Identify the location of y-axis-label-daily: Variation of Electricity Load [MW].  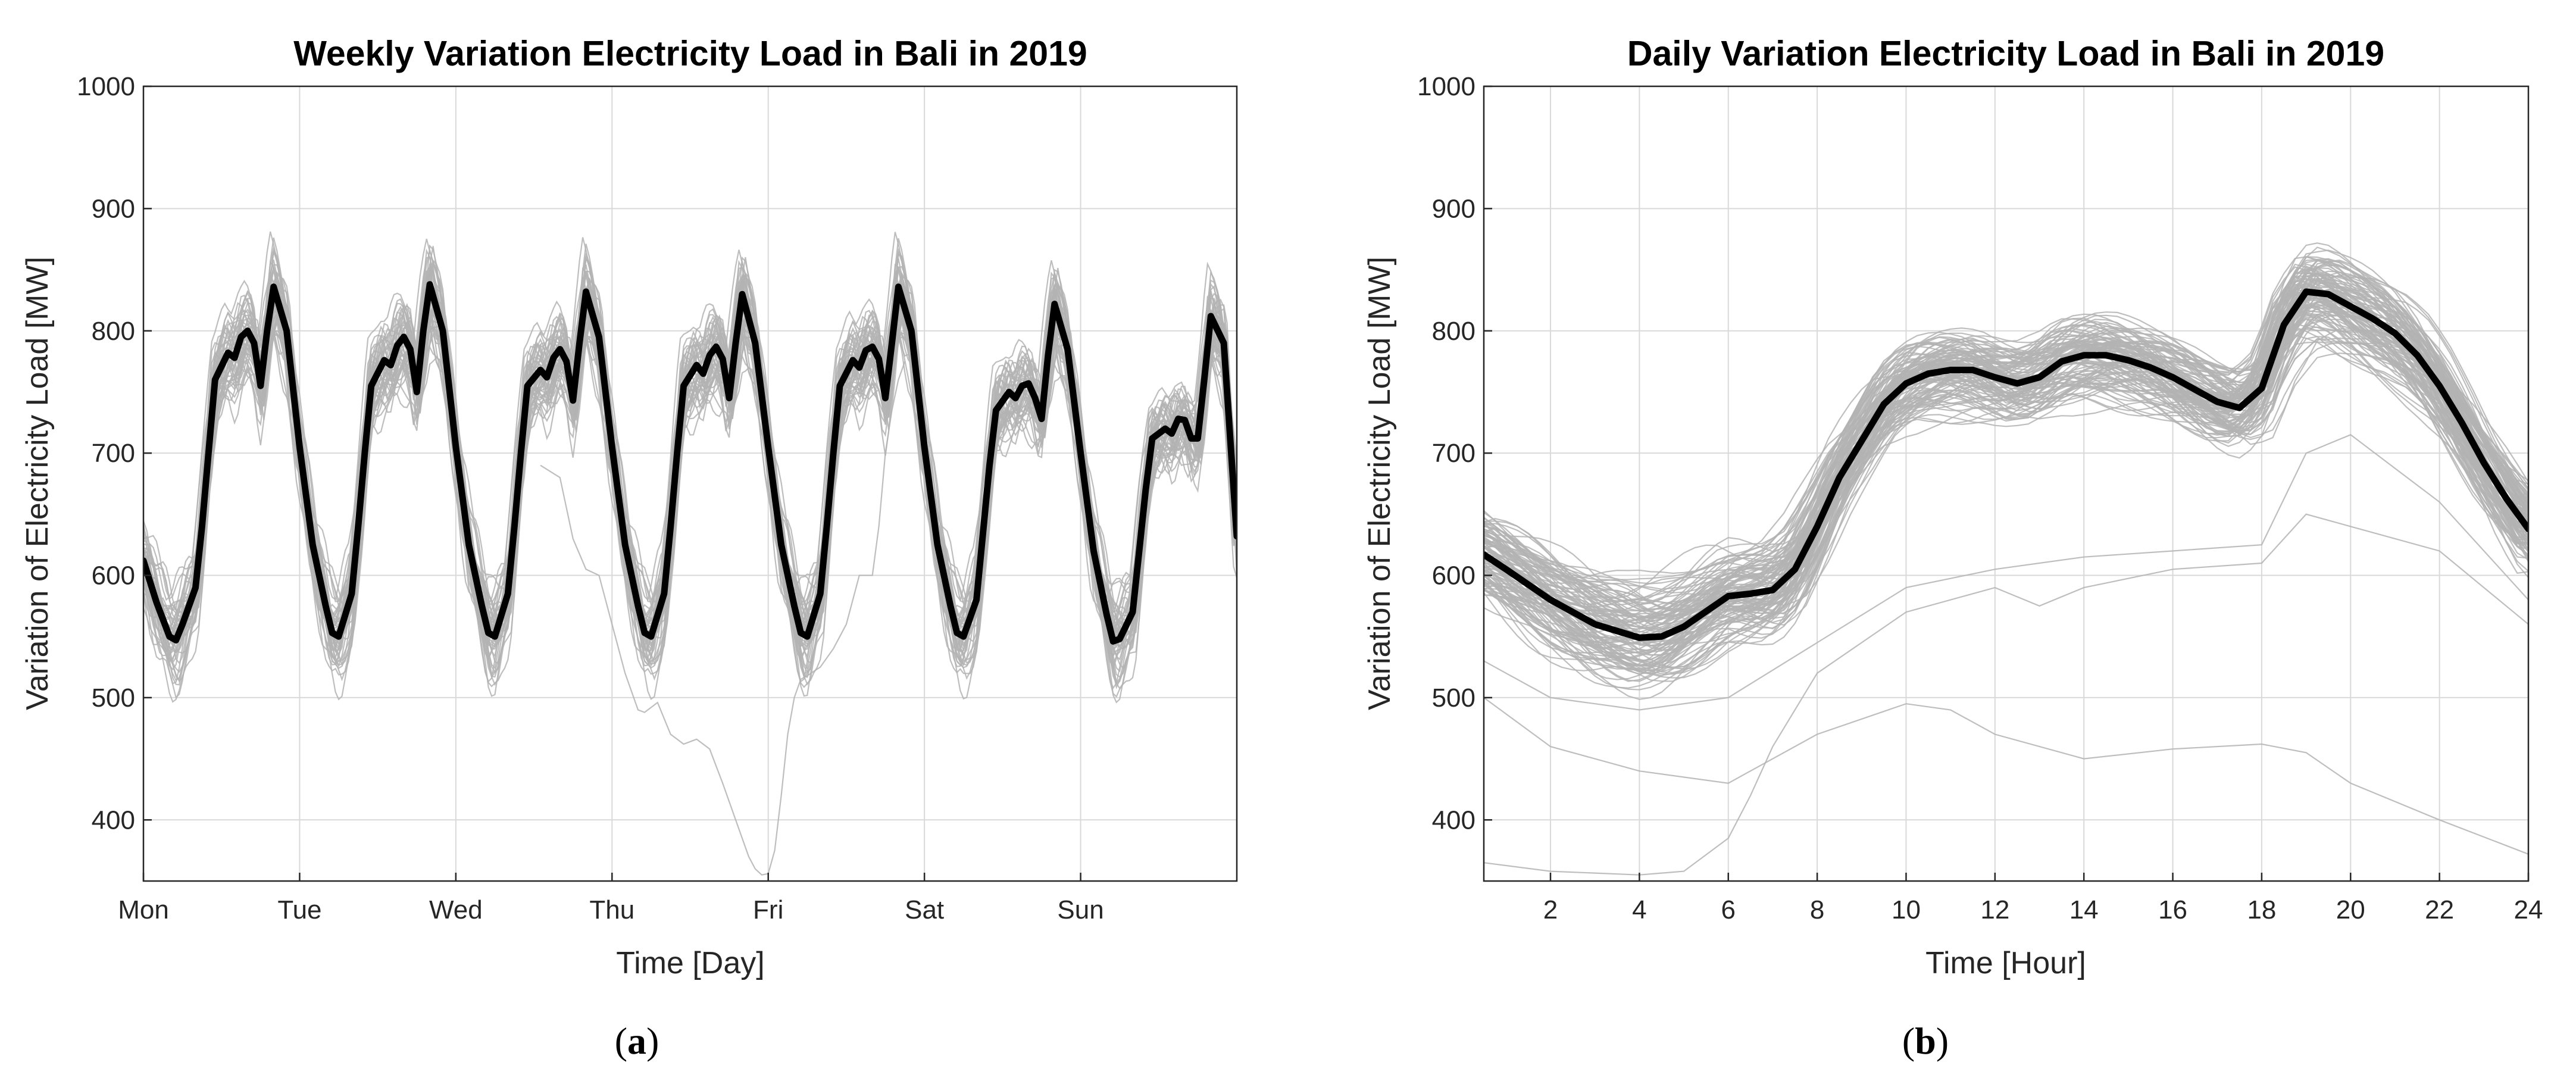
(1379, 483).